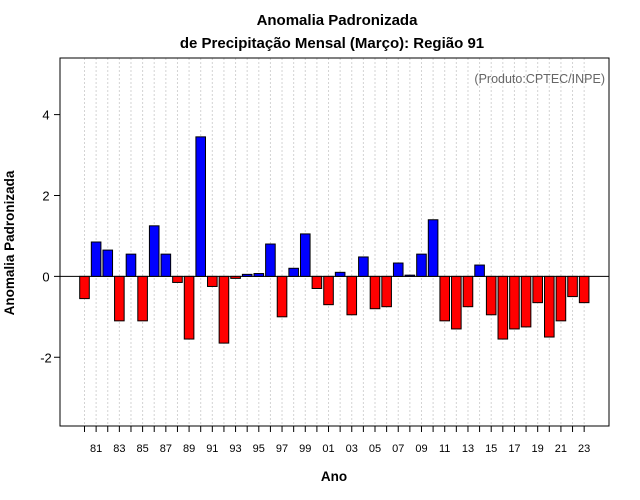  What do you see at coordinates (45, 115) in the screenshot?
I see `y-tick-label: 4` at bounding box center [45, 115].